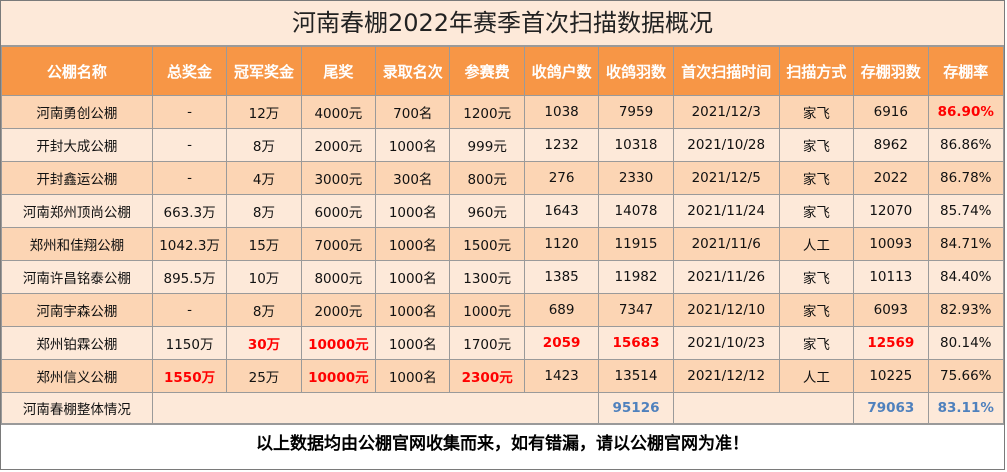 This screenshot has height=472, width=1007. I want to click on cell-scan-date: 2021/11/26, so click(726, 277).